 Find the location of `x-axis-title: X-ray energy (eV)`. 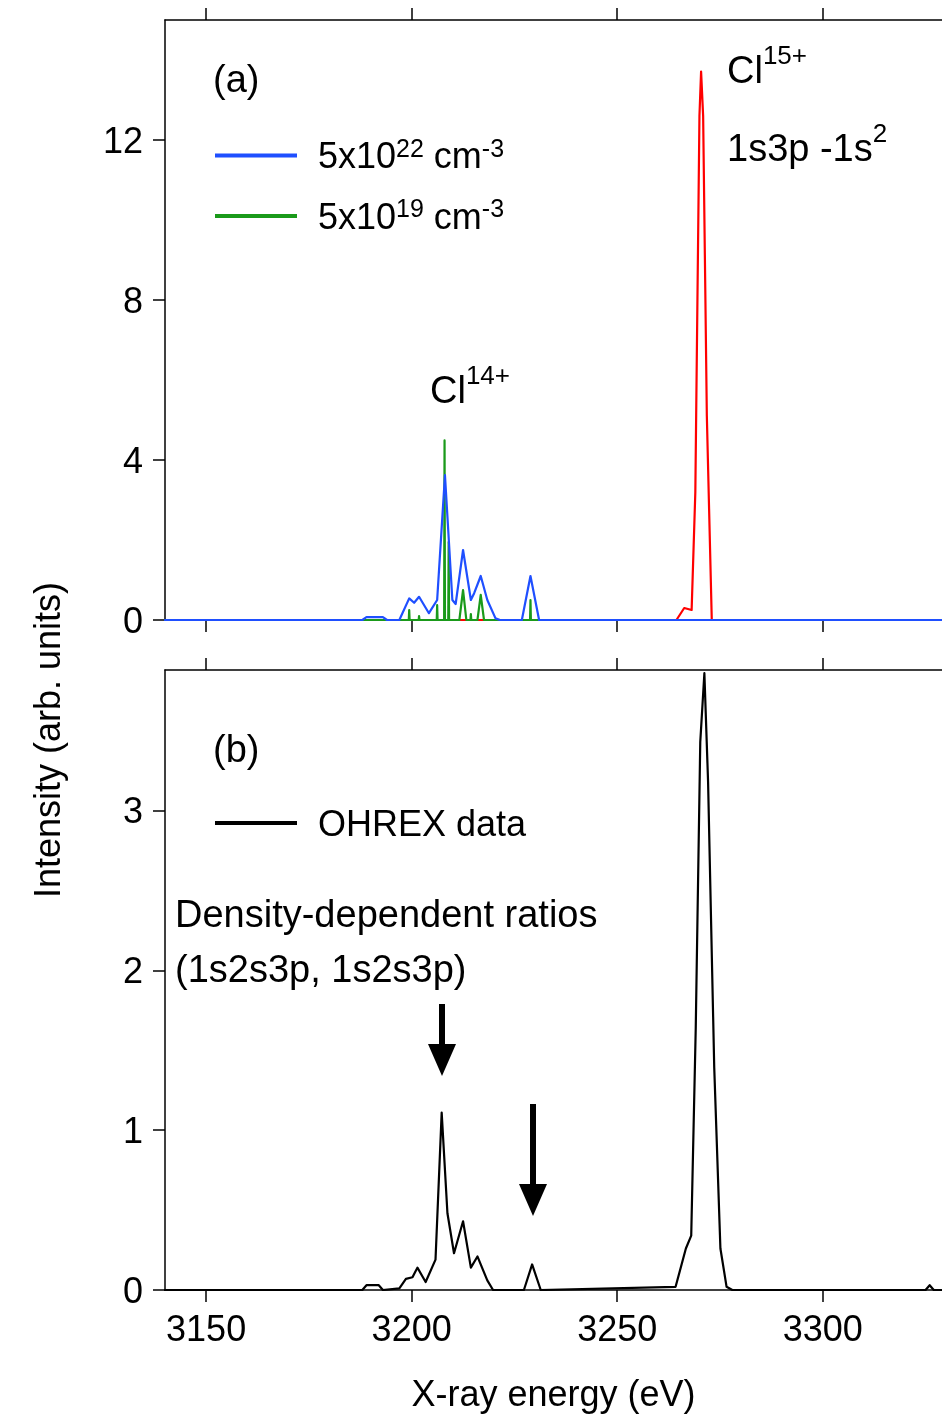

x-axis-title: X-ray energy (eV) is located at coordinates (553, 1393).